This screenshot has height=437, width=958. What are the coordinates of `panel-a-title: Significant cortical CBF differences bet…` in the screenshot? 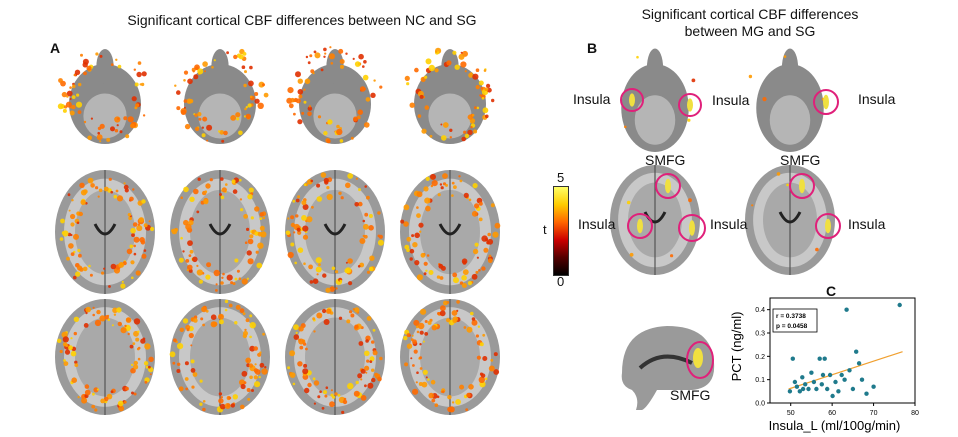 It's located at (302, 20).